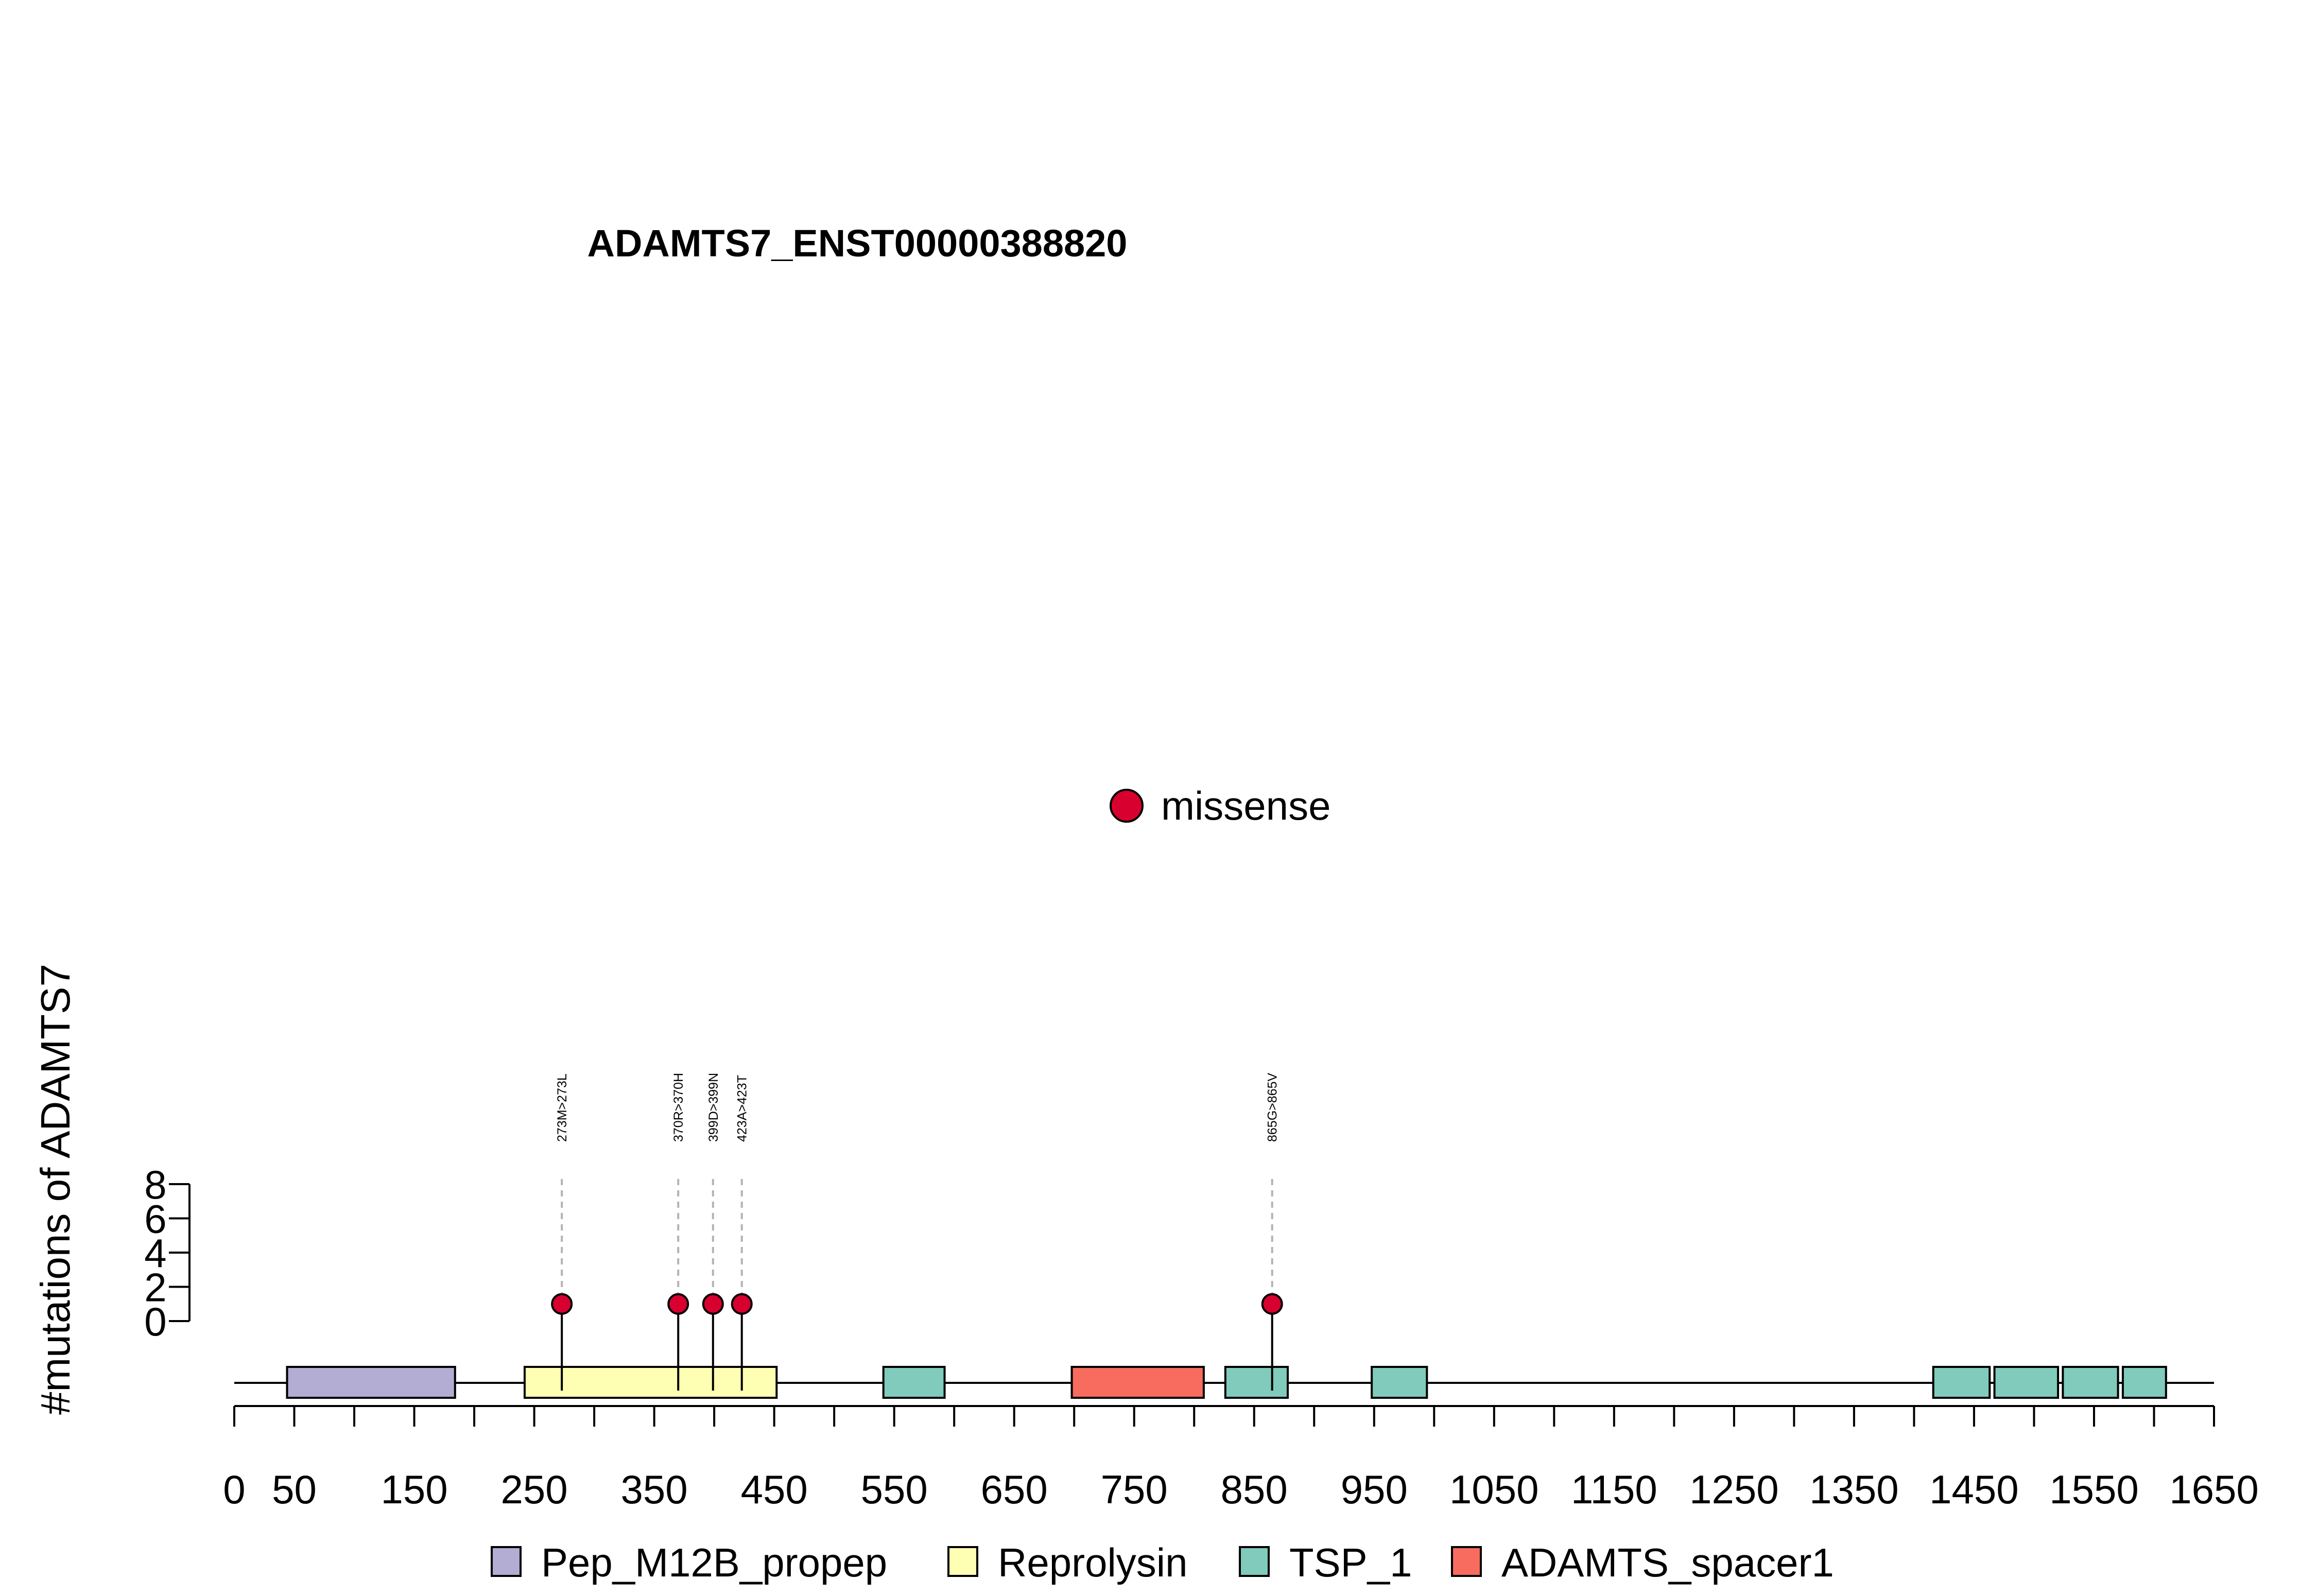 This screenshot has width=2317, height=1596. What do you see at coordinates (1466, 1561) in the screenshot?
I see `legend-adamts-spacer1-swatch` at bounding box center [1466, 1561].